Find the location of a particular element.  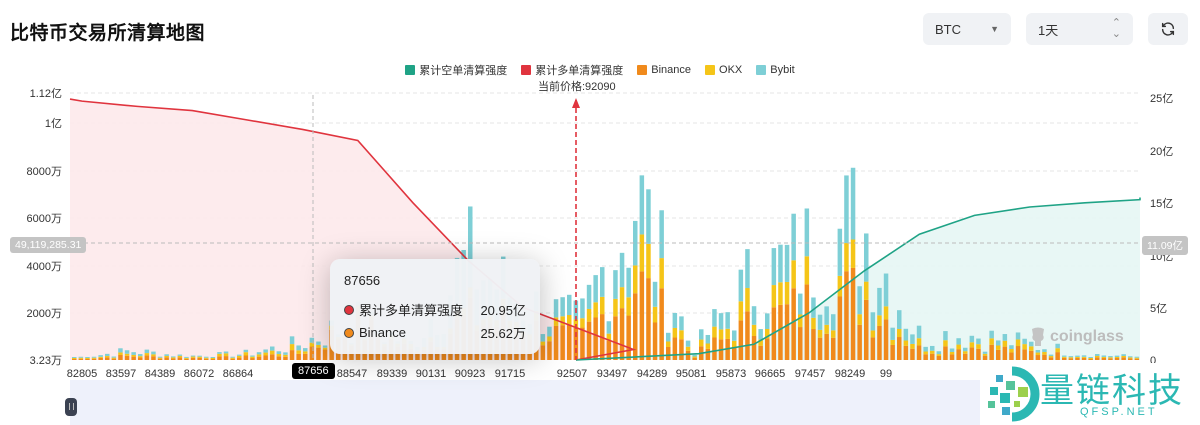

chart-tooltip: 87656 累计多单清算强度 20.95亿 Binance 25.62万 is located at coordinates (435, 306).